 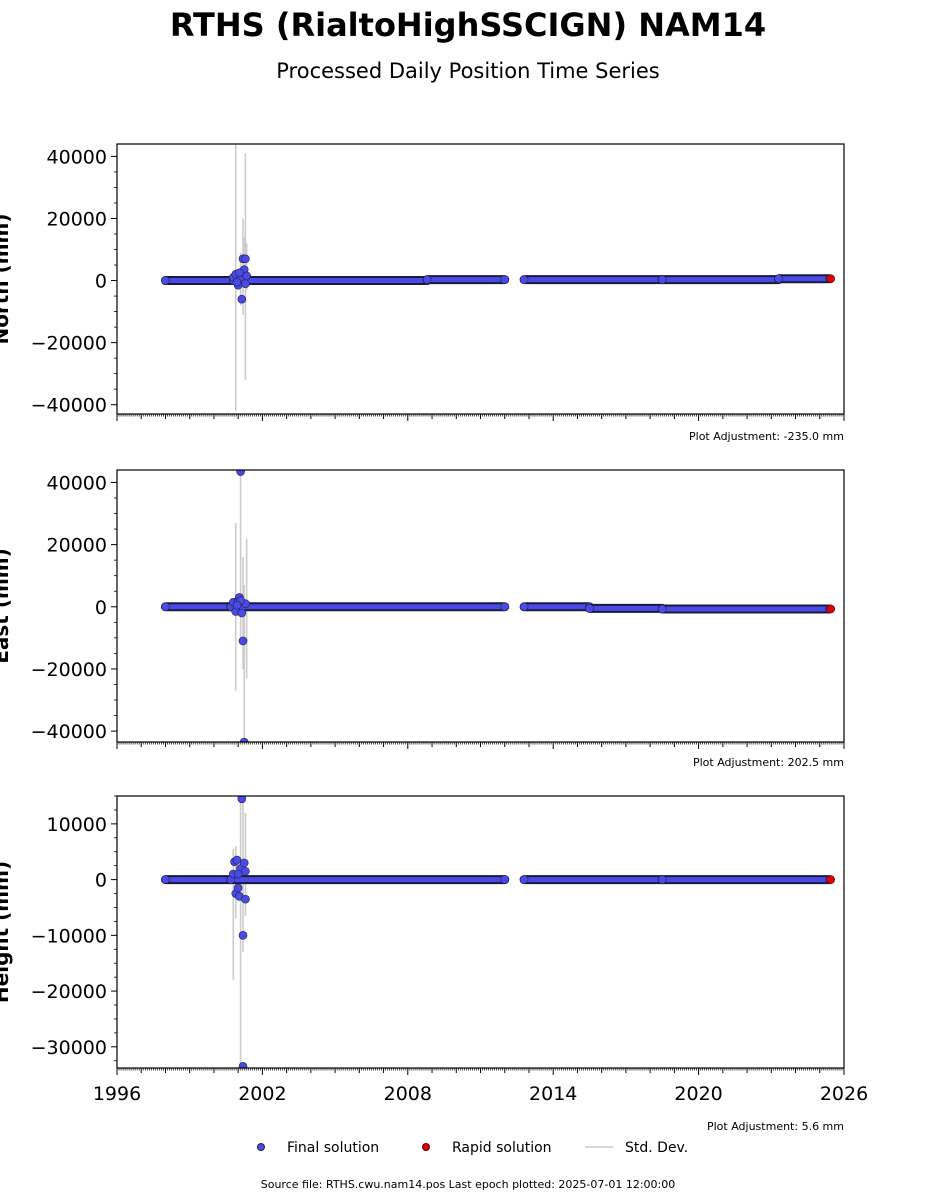 I want to click on legend-final-label: Final solution, so click(x=333, y=1148).